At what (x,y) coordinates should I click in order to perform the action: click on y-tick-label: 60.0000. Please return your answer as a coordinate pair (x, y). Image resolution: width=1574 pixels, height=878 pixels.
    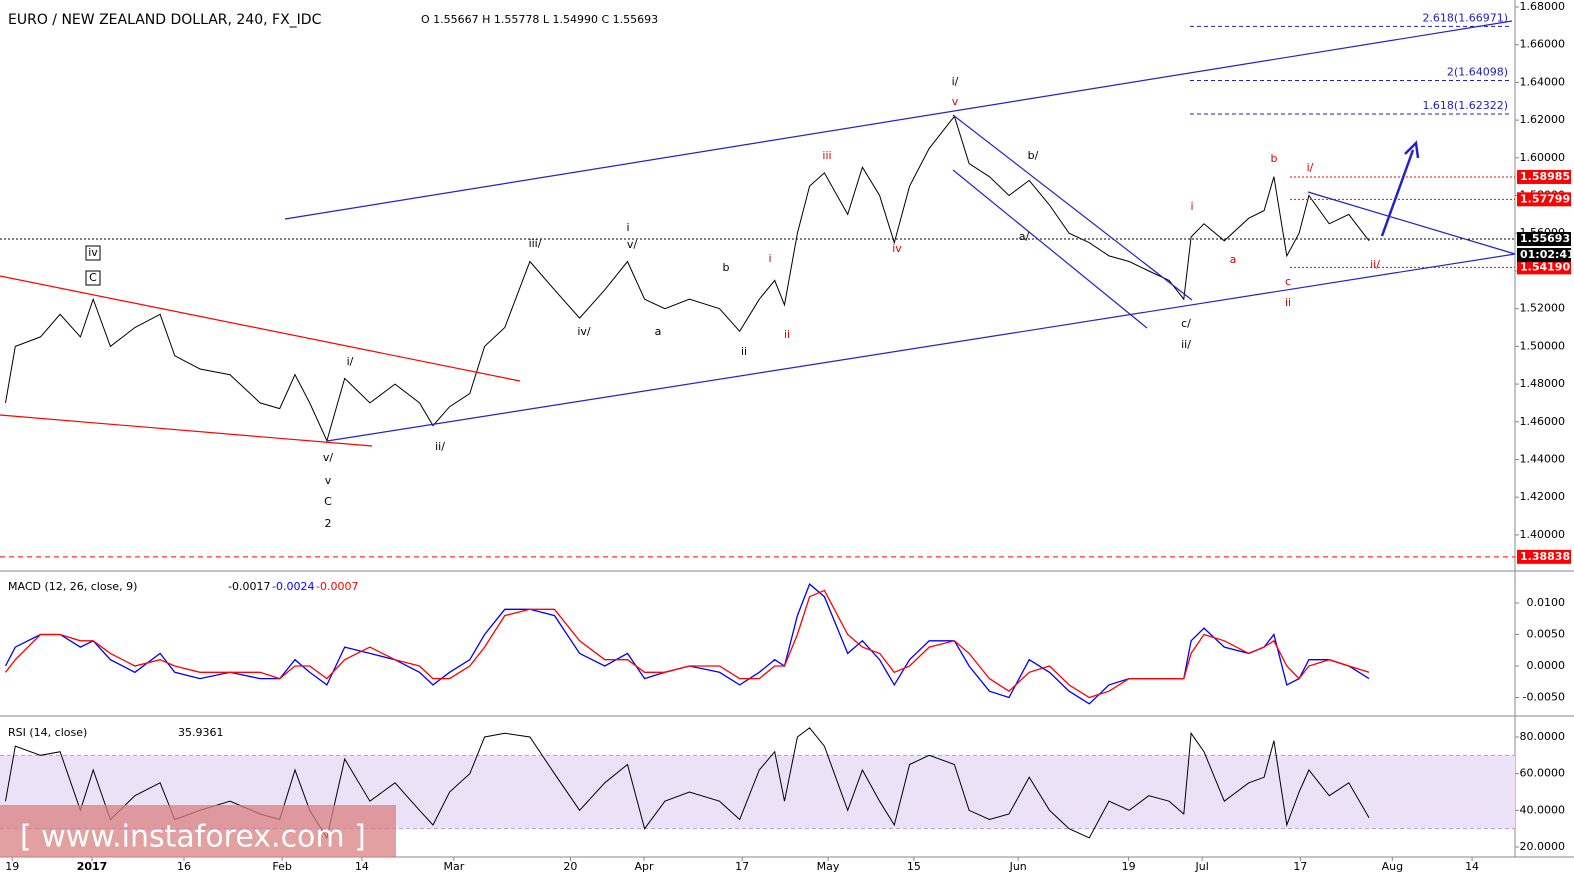
    Looking at the image, I should click on (1543, 773).